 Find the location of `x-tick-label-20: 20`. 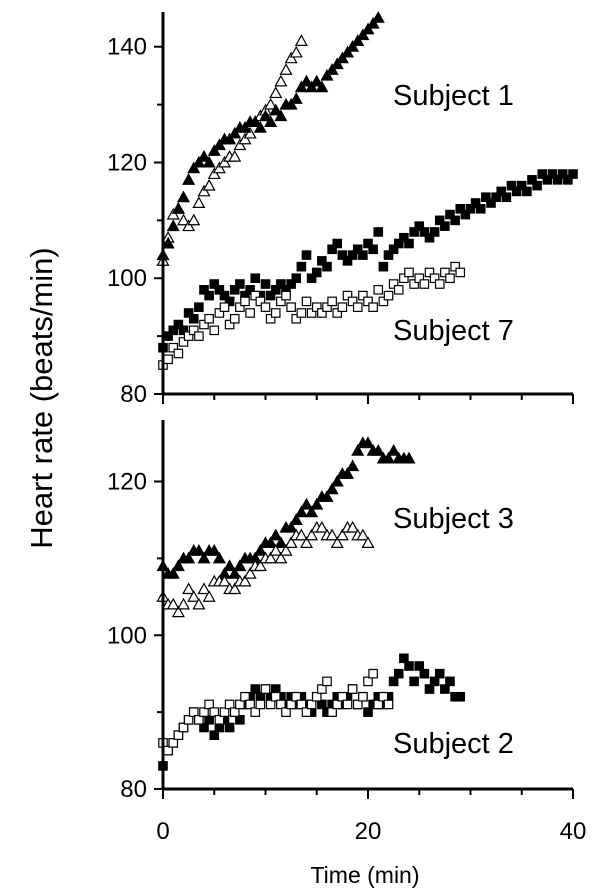

x-tick-label-20: 20 is located at coordinates (368, 831).